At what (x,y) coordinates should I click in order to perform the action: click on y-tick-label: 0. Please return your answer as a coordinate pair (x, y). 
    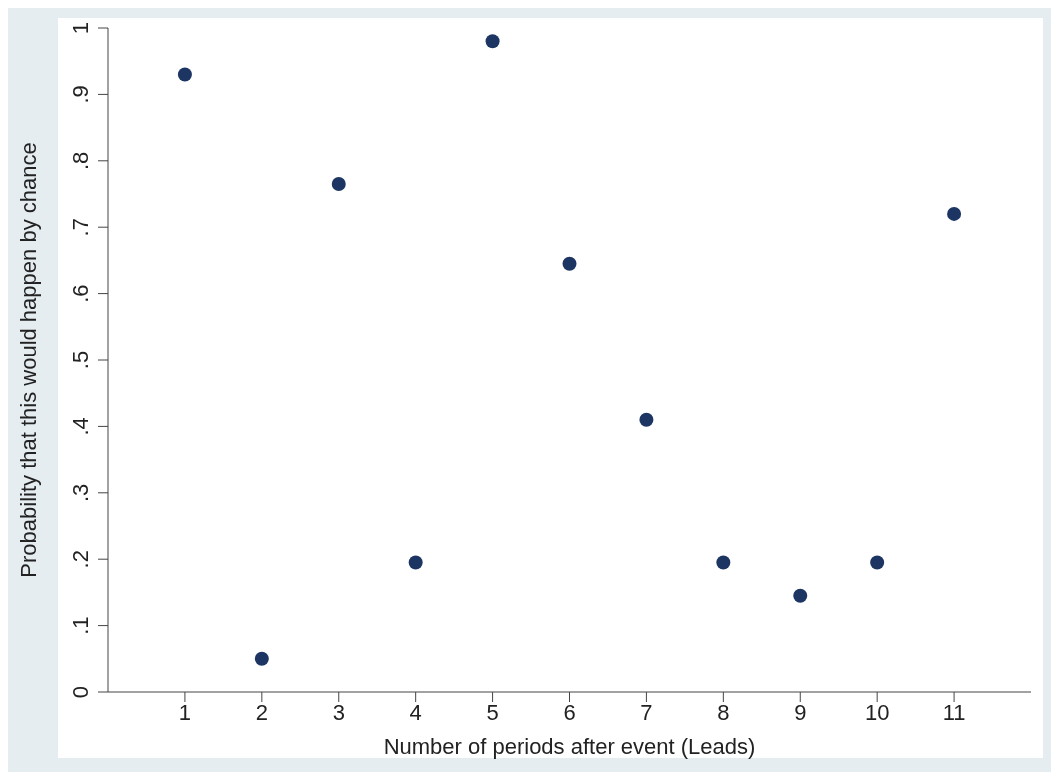
    Looking at the image, I should click on (80, 692).